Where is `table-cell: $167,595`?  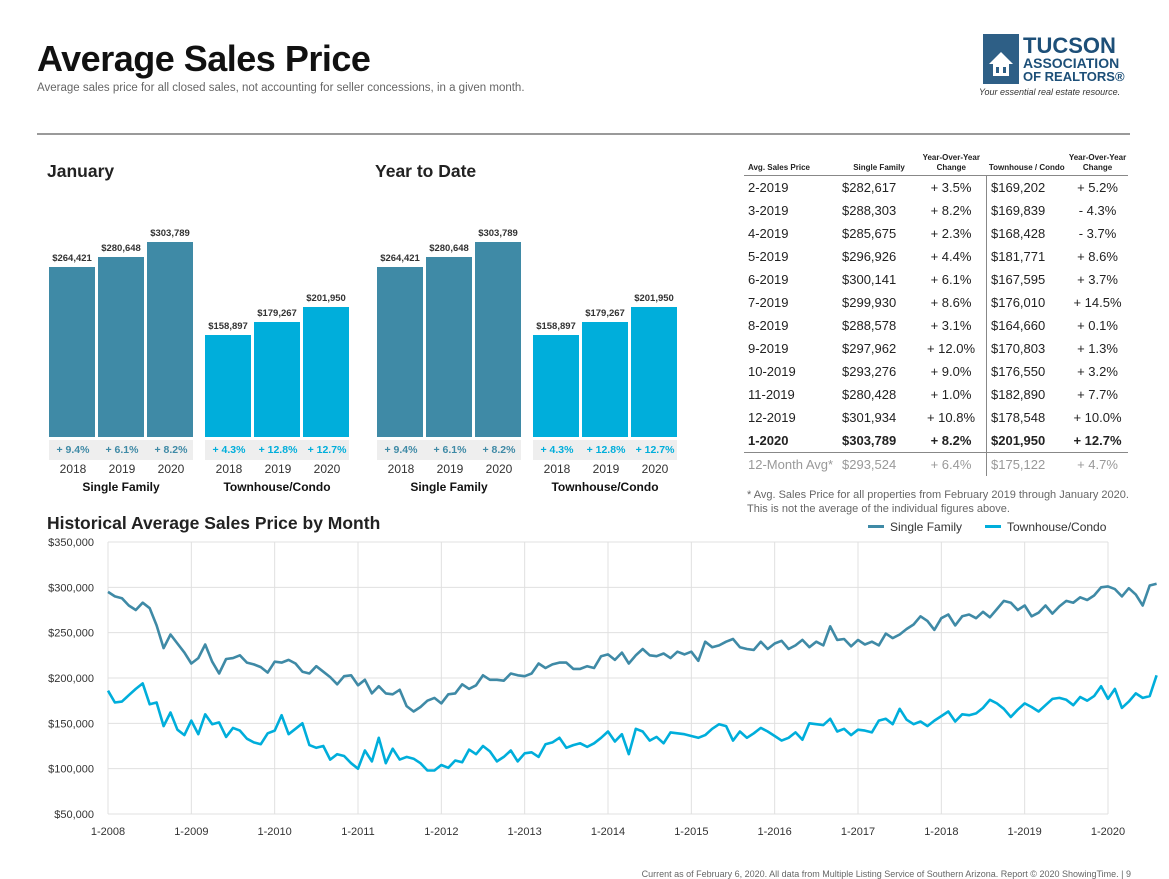
table-cell: $167,595 is located at coordinates (1026, 279).